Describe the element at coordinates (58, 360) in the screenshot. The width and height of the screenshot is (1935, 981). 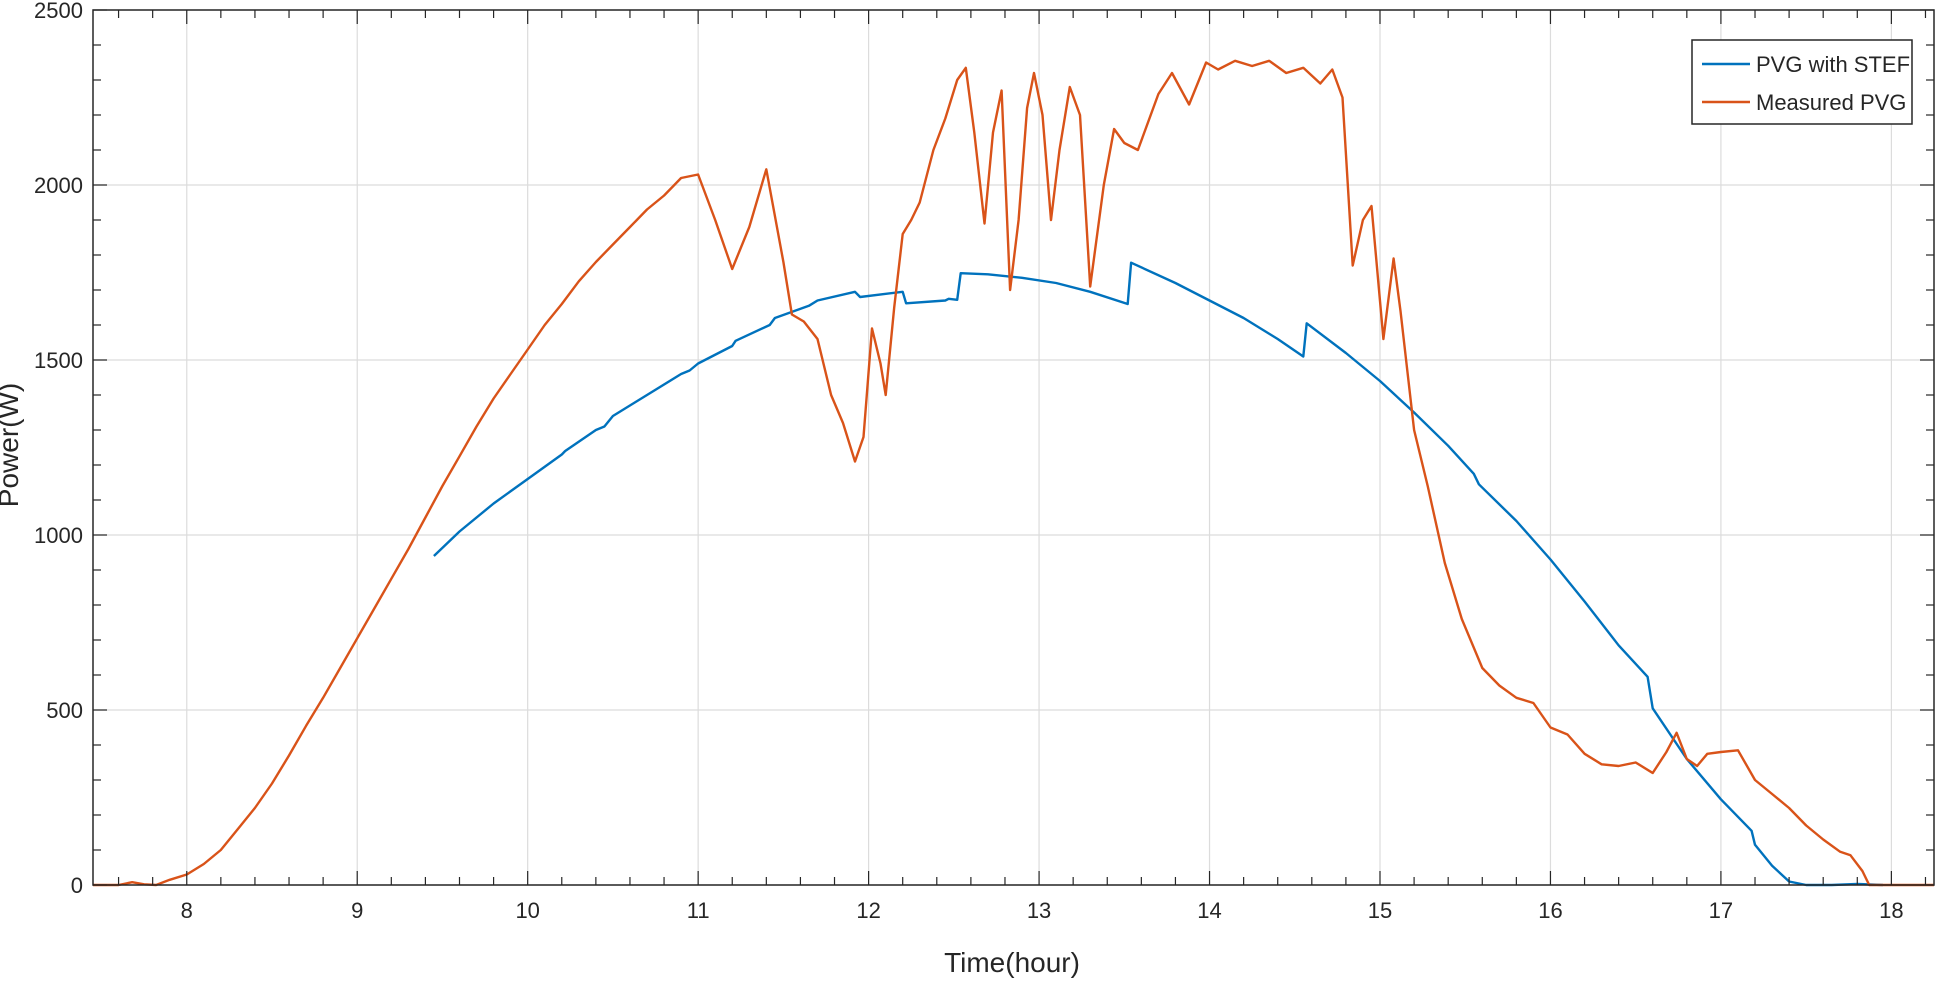
I see `y-tick-label: 1500` at that location.